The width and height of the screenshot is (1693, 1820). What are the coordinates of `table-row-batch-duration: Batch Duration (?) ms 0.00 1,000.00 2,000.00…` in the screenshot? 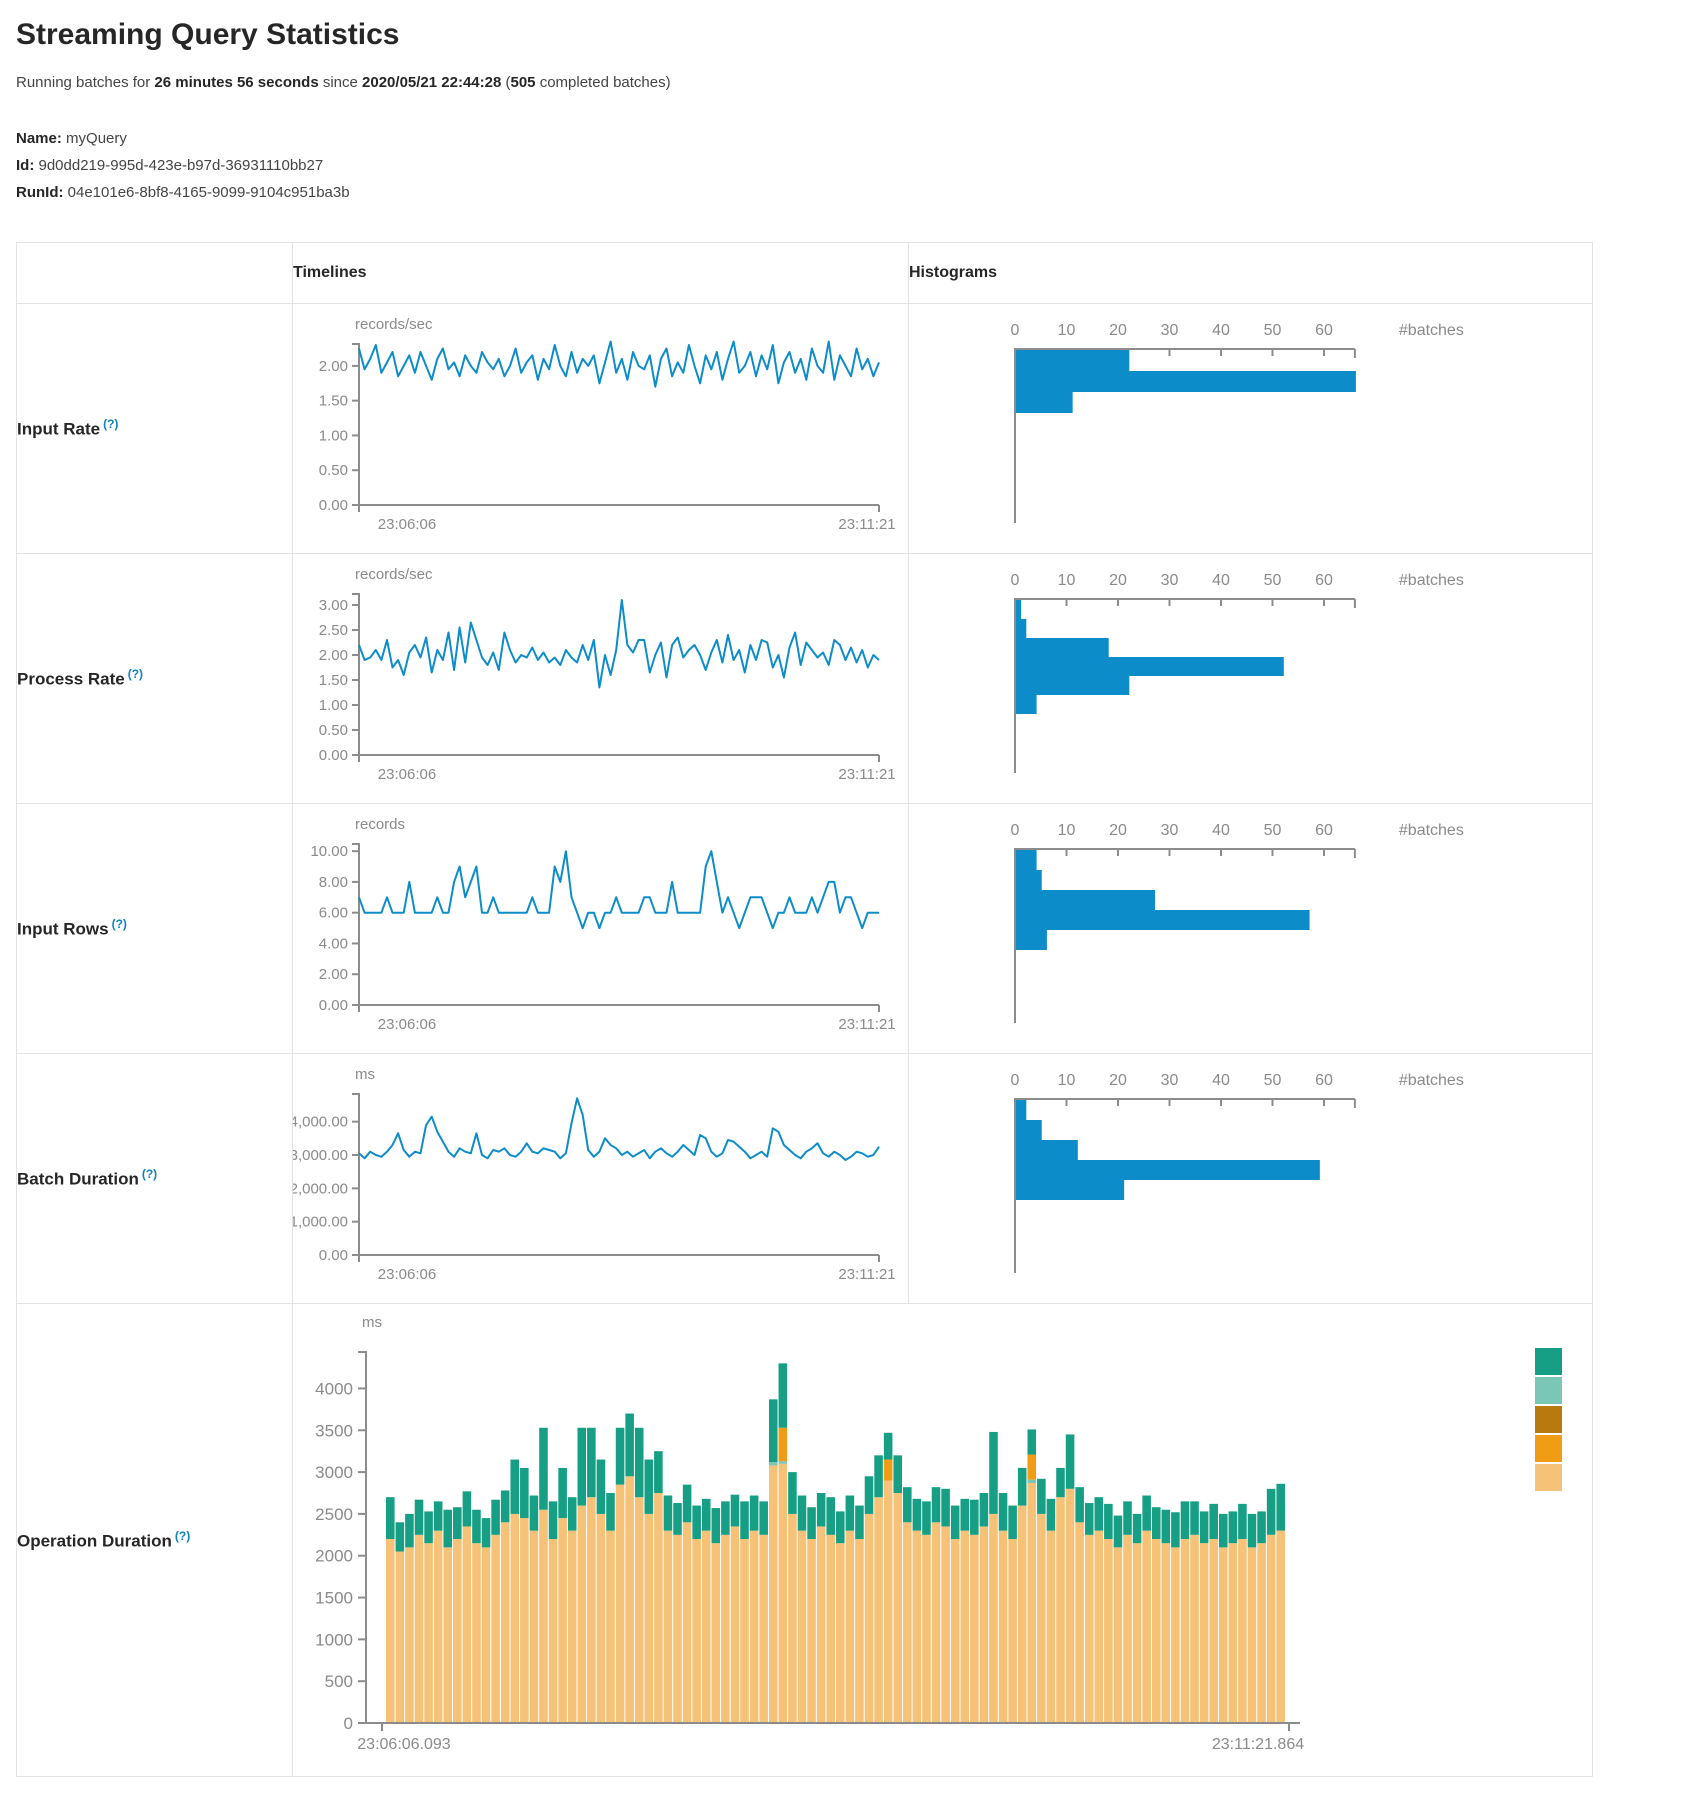 It's located at (804, 1178).